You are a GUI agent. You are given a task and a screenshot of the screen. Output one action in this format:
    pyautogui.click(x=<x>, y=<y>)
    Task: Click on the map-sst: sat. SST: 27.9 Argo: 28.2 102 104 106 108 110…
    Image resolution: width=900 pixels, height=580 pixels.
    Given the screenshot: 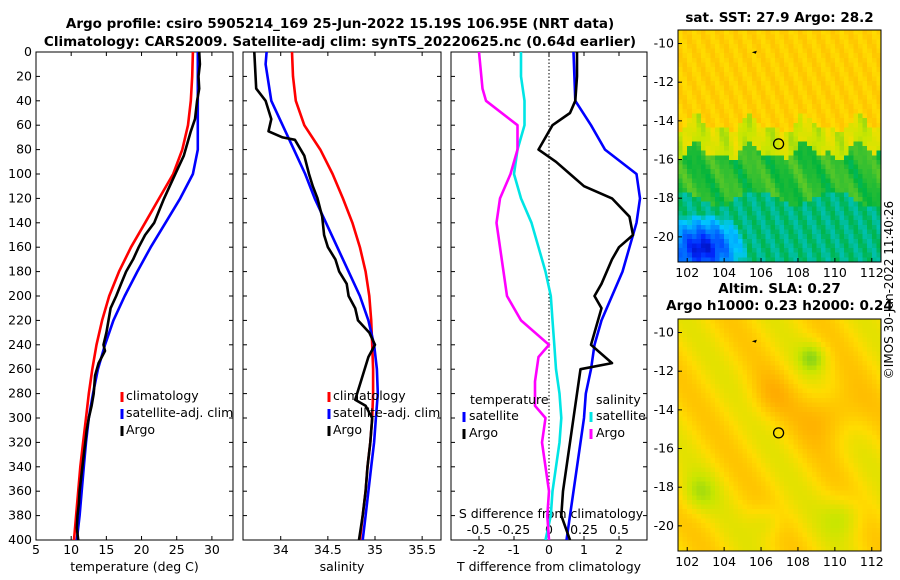 What is the action you would take?
    pyautogui.click(x=769, y=145)
    